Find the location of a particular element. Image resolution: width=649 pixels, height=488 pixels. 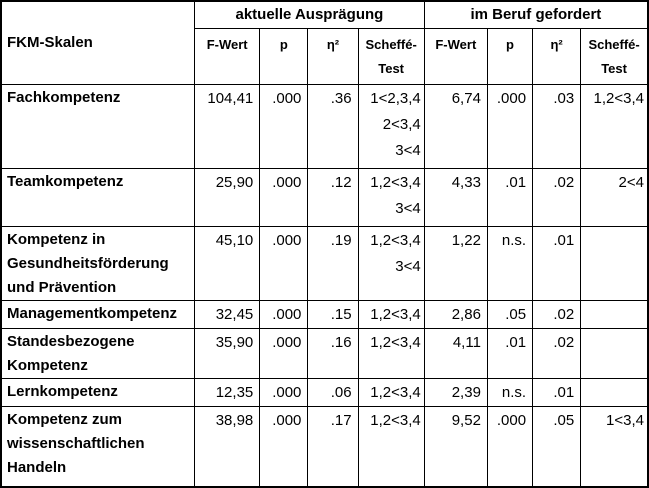

cell-aktuell-fwert: 12,35 is located at coordinates (227, 392).